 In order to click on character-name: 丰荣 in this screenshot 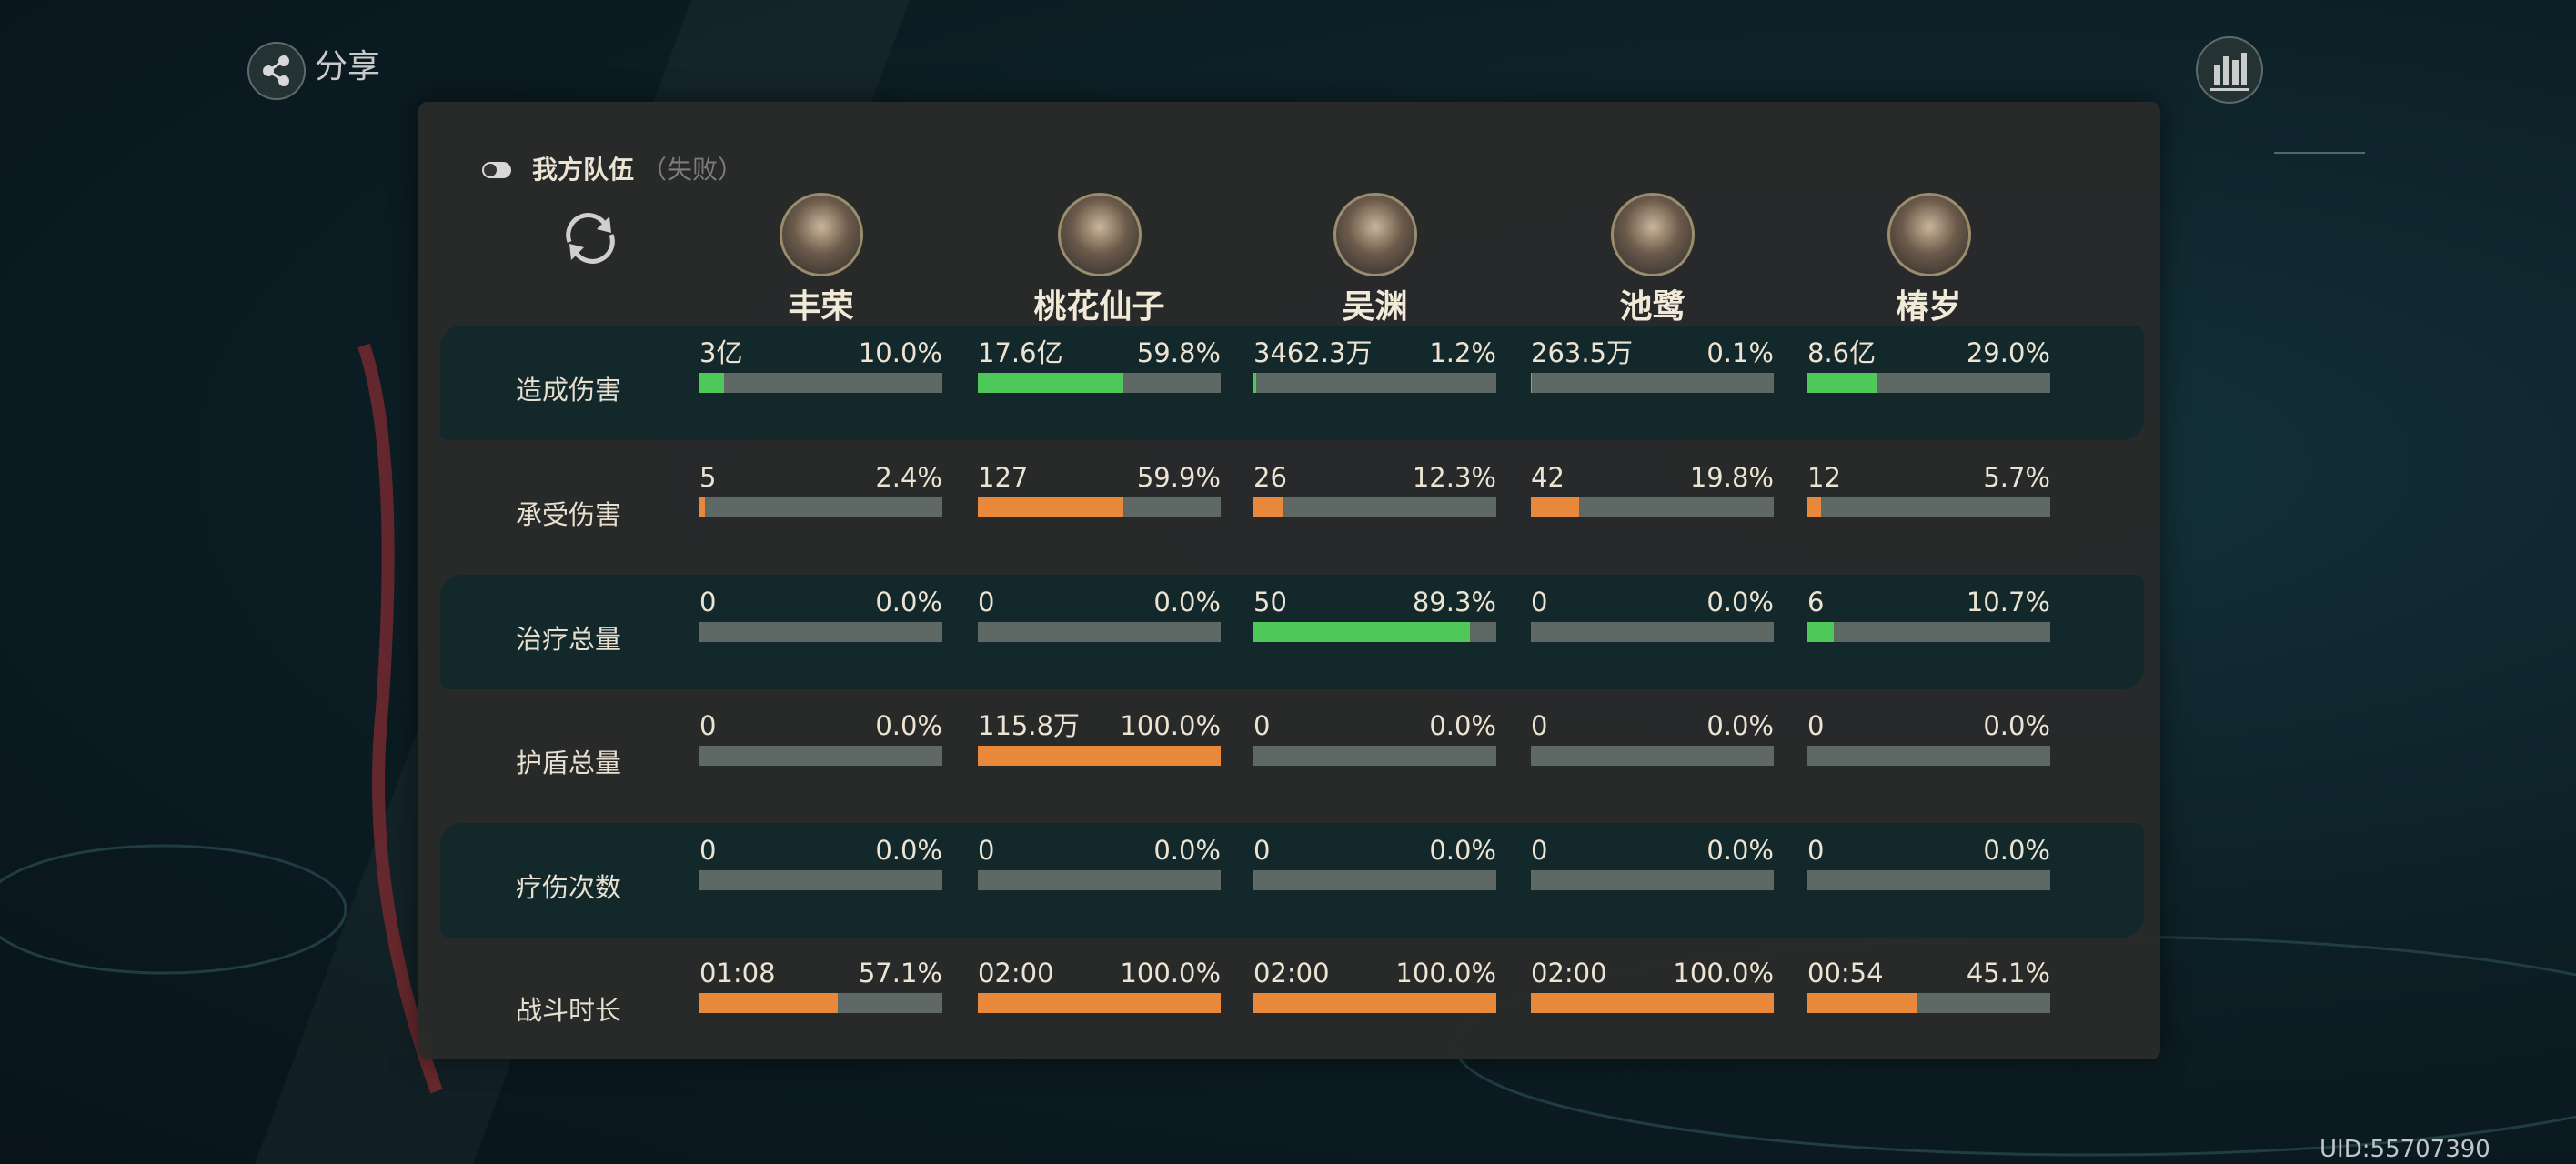, I will do `click(821, 307)`.